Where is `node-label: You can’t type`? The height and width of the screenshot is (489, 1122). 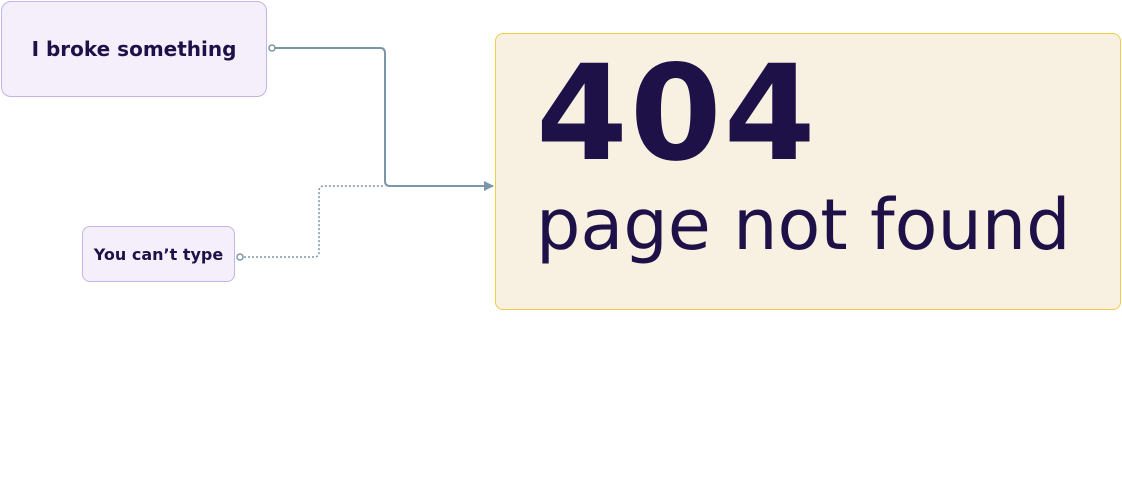 node-label: You can’t type is located at coordinates (158, 254).